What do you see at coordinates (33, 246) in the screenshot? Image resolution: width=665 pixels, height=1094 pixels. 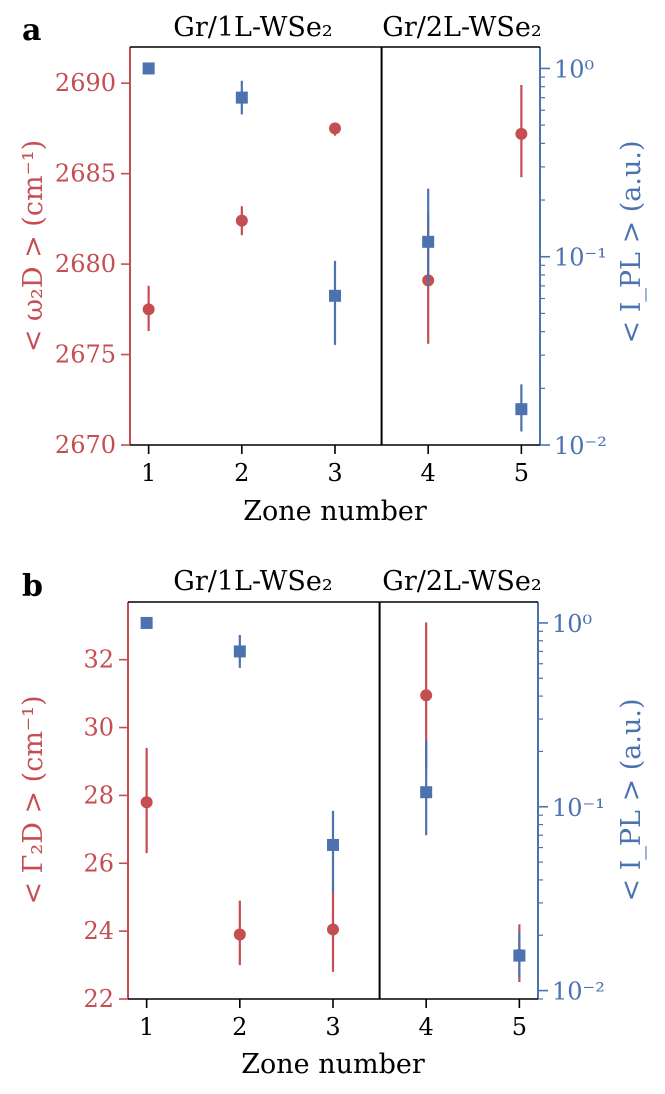 I see `y-axis-label-left: < ω₂D > (cm⁻¹)` at bounding box center [33, 246].